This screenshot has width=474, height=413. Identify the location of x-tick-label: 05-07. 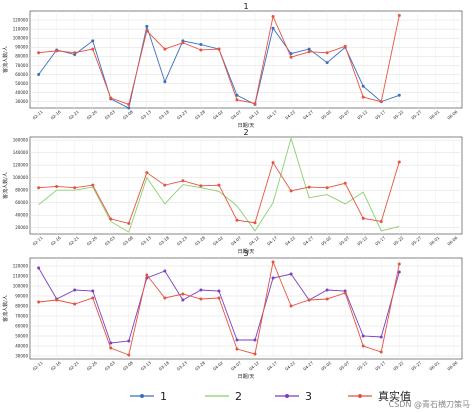
(344, 241).